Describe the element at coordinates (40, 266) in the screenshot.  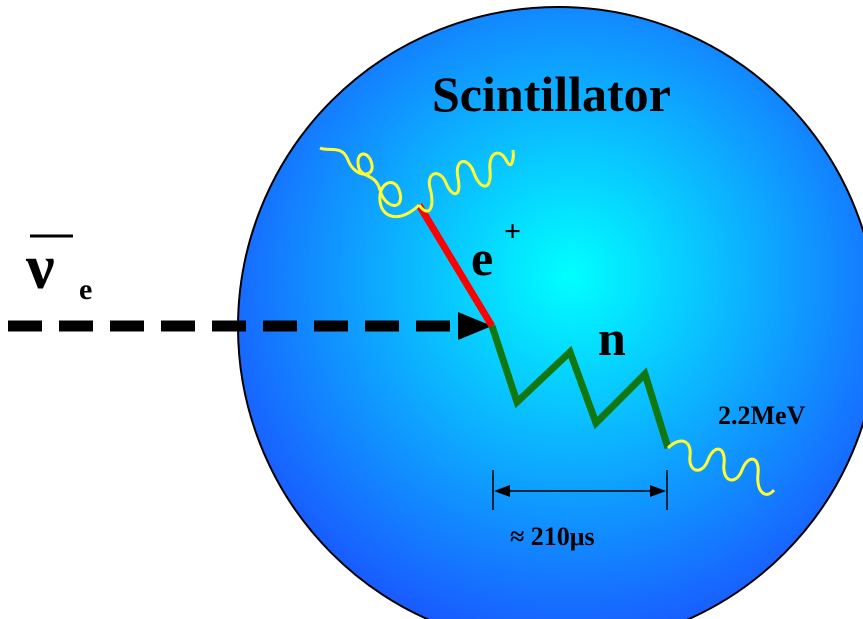
I see `neutrino-symbol: ν` at that location.